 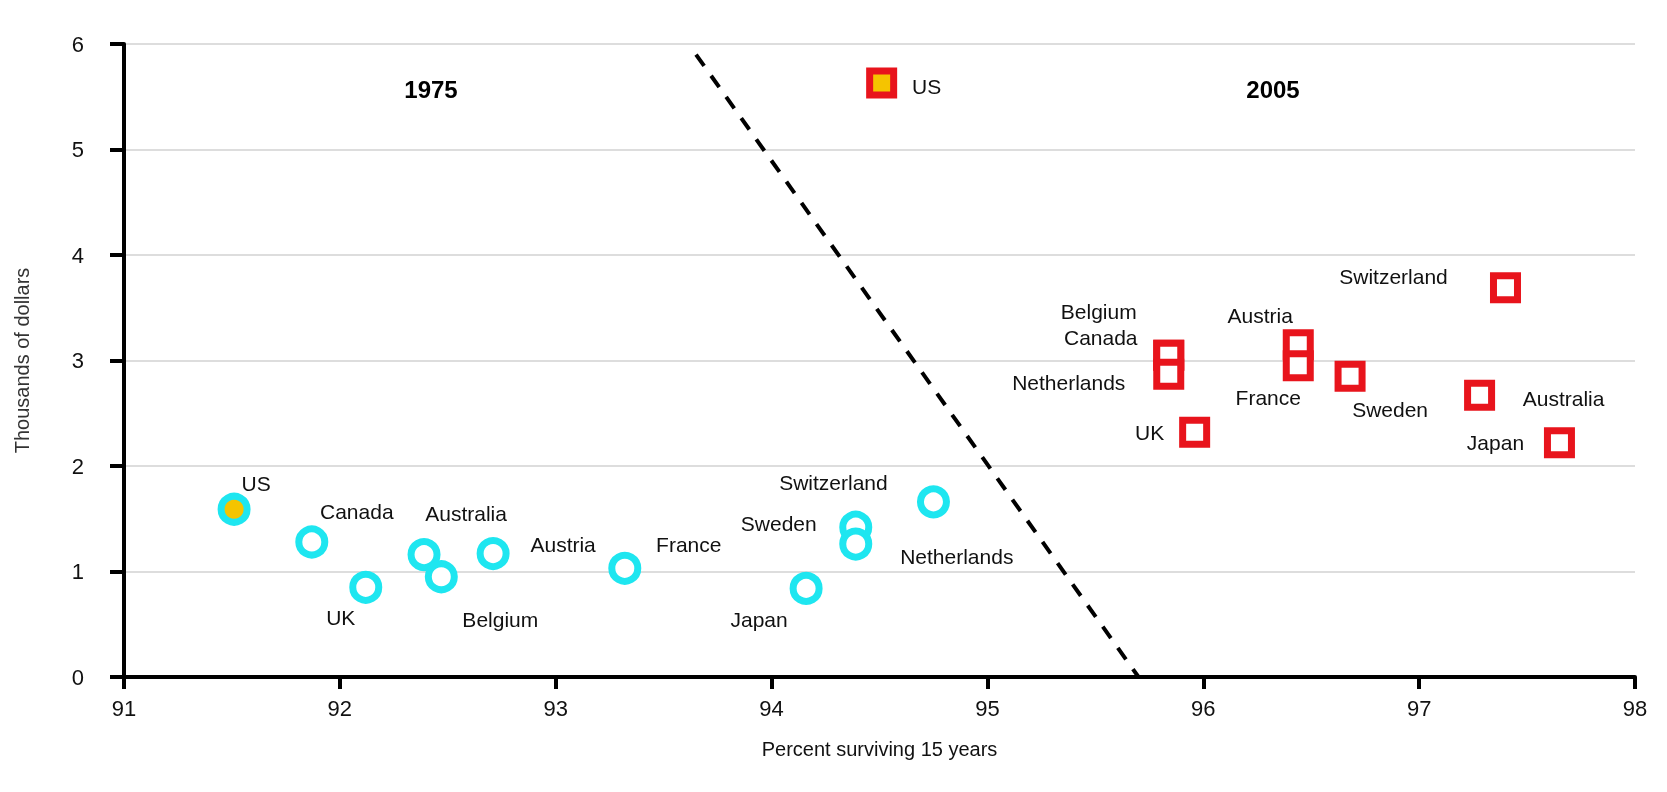 I want to click on y-tick-label: 6, so click(x=77, y=44).